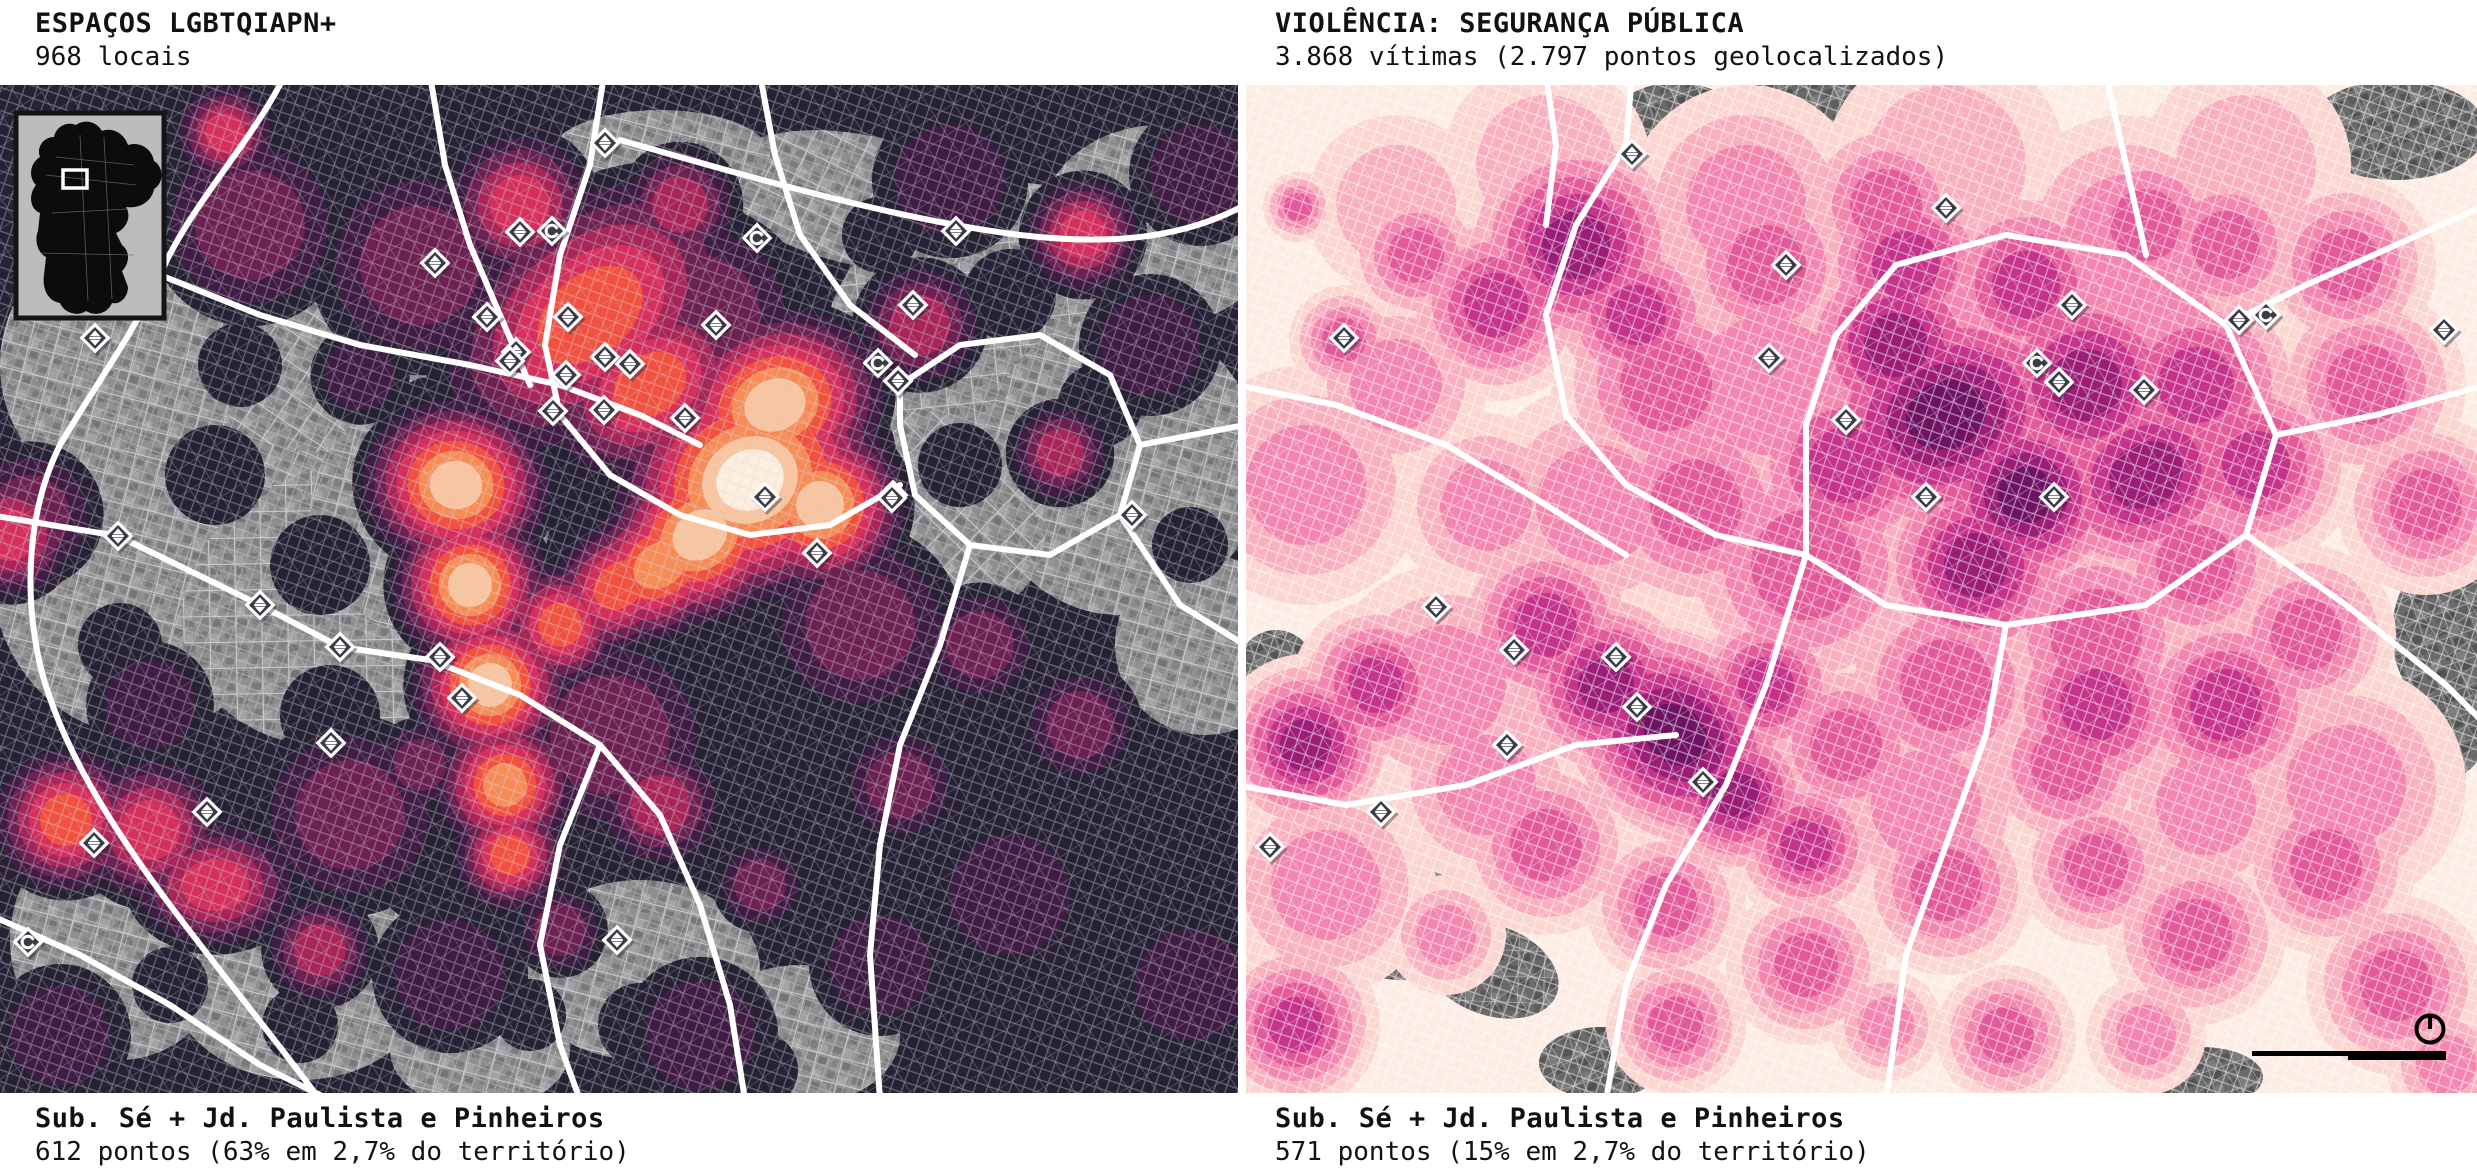  I want to click on scale-bar, so click(2349, 1055).